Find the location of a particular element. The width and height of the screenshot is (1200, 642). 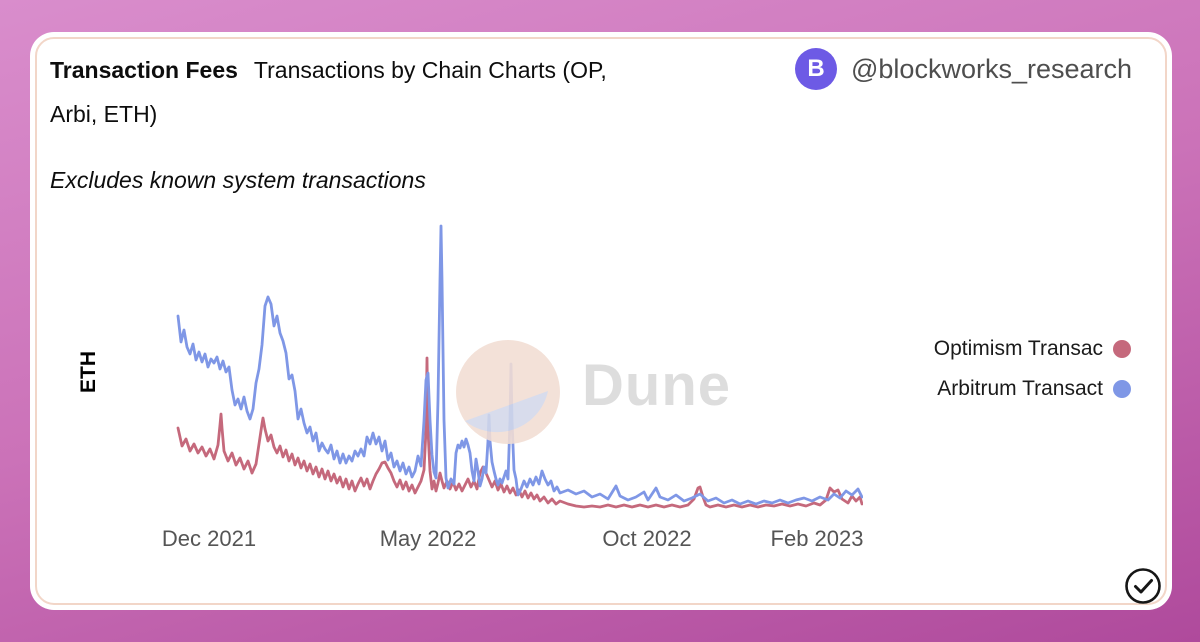

x-tick-label: Dec 2021 is located at coordinates (209, 538).